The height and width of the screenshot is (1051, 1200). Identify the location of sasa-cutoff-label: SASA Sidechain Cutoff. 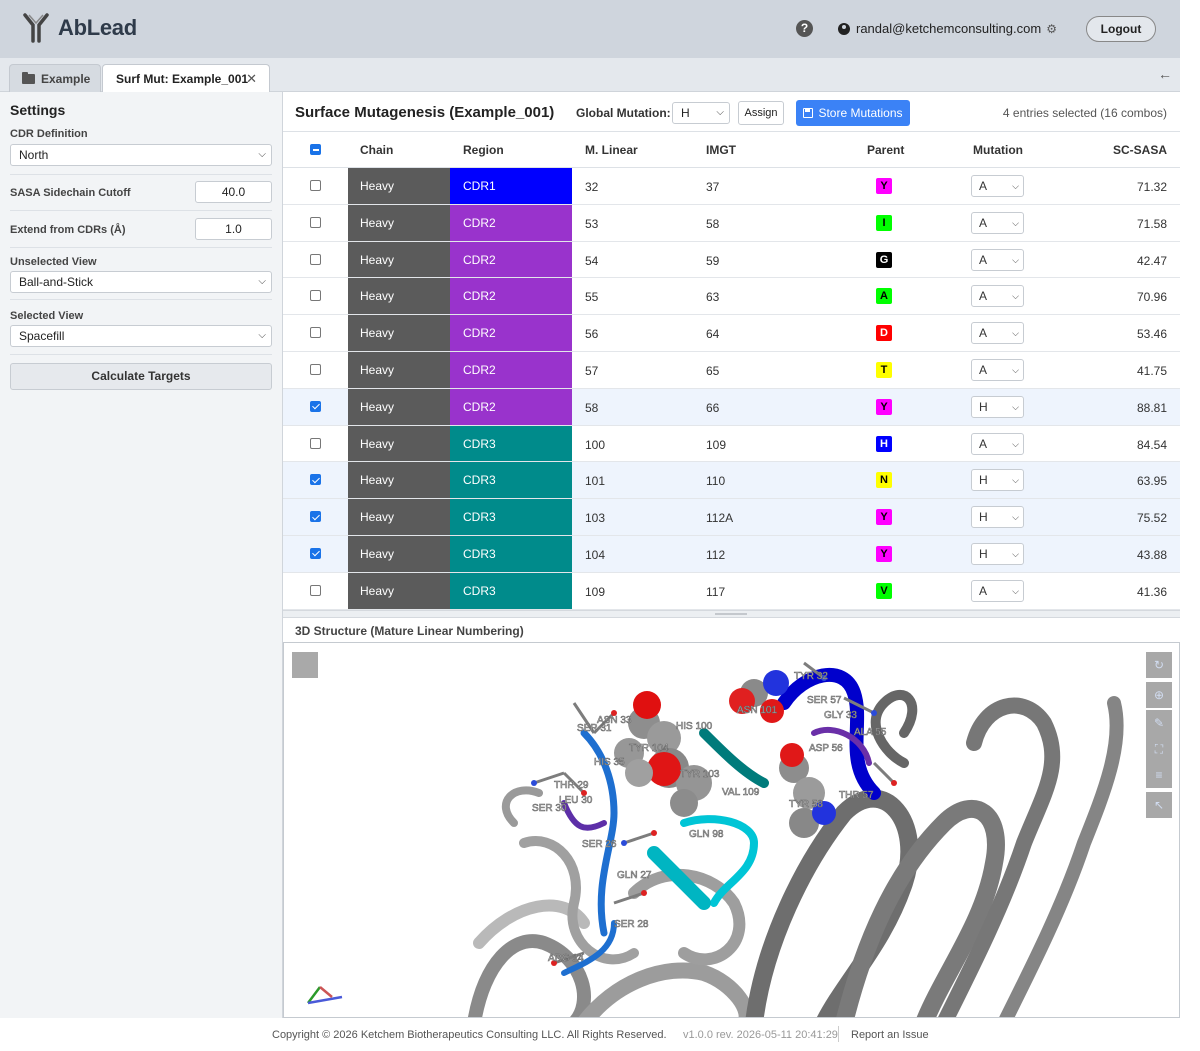
(70, 193).